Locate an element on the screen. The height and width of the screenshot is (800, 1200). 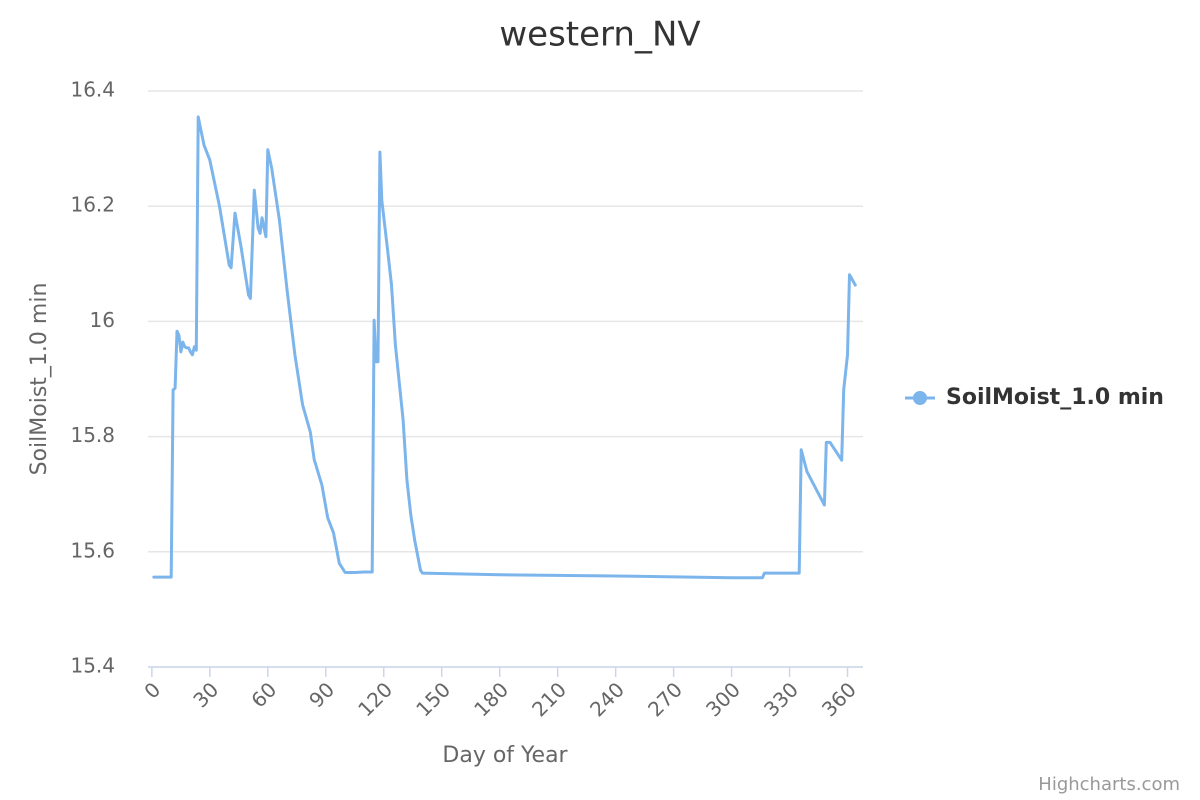
x-tick-label: 0 is located at coordinates (152, 690).